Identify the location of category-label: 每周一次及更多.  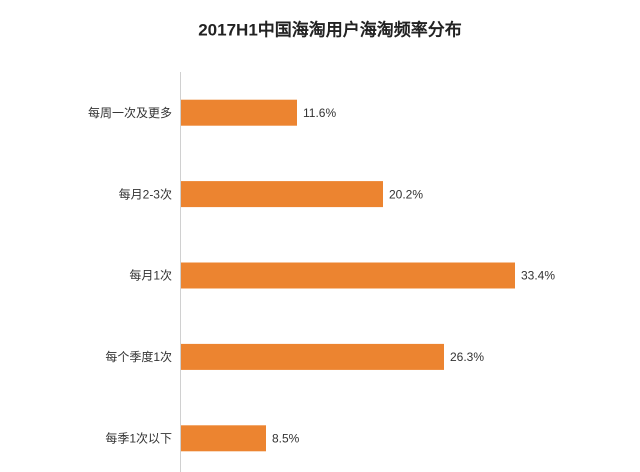
(130, 112).